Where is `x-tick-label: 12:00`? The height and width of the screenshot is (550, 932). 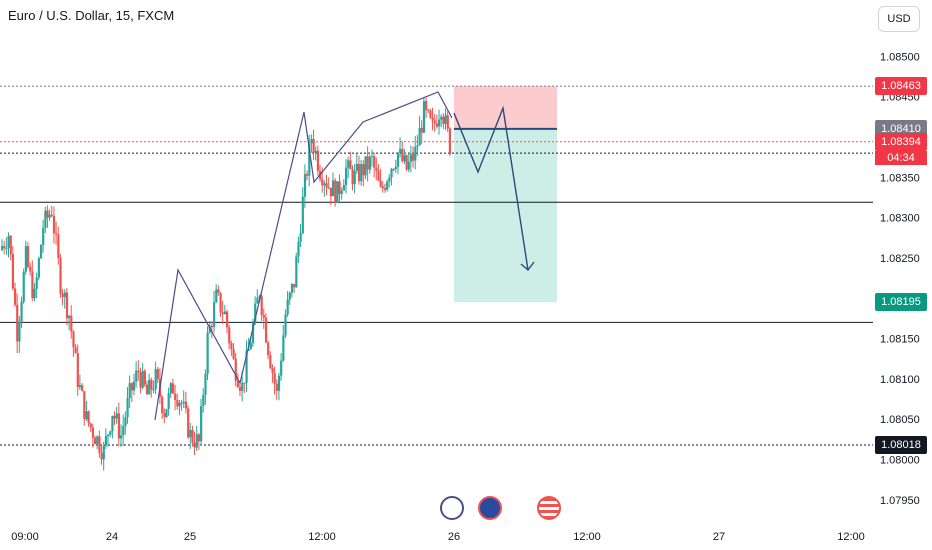
x-tick-label: 12:00 is located at coordinates (587, 537).